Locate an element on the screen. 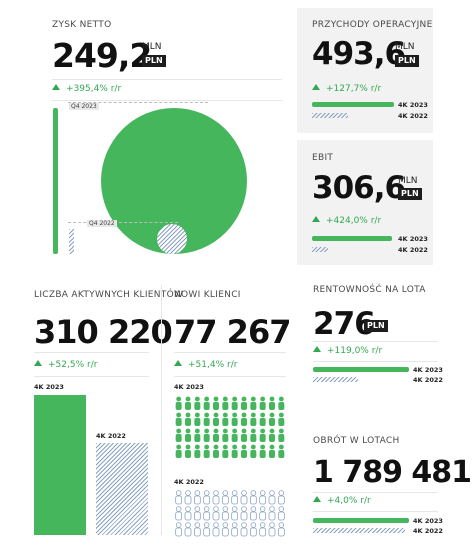  profitability-prev-bar is located at coordinates (335, 379).